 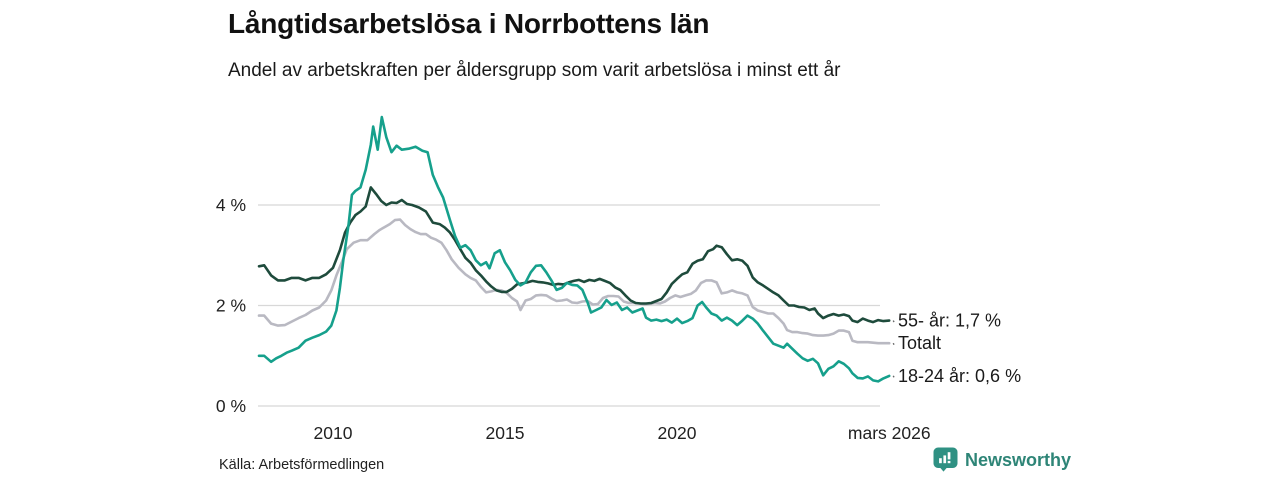 I want to click on newsworthy-logo: Newsworthy, so click(x=1002, y=460).